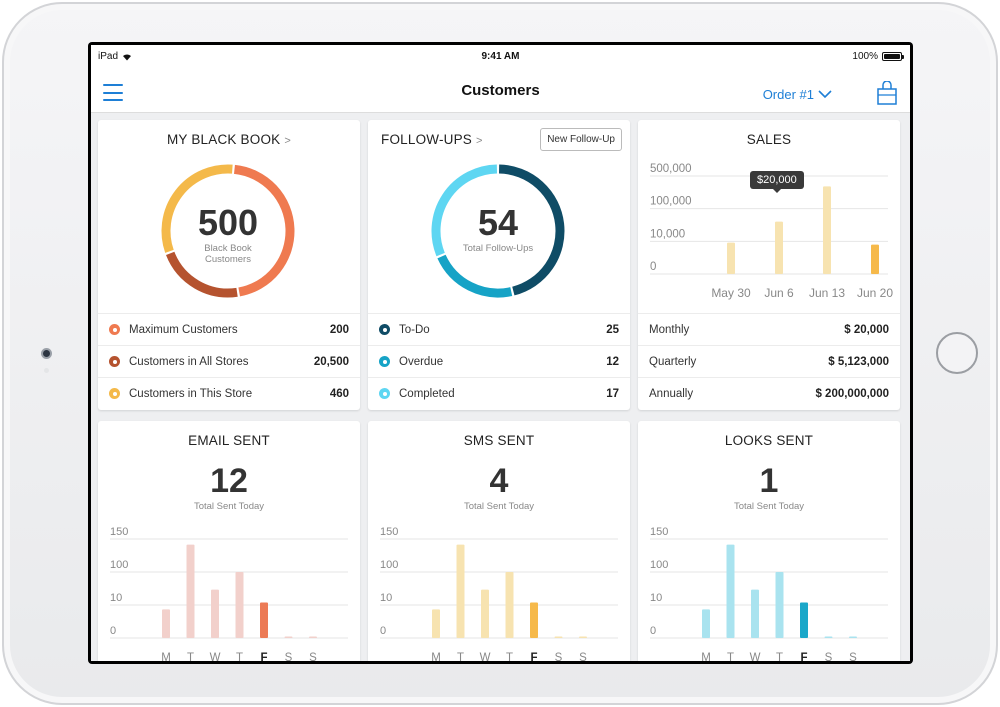 This screenshot has height=707, width=1000. Describe the element at coordinates (498, 222) in the screenshot. I see `follow-ups-total: 54` at that location.